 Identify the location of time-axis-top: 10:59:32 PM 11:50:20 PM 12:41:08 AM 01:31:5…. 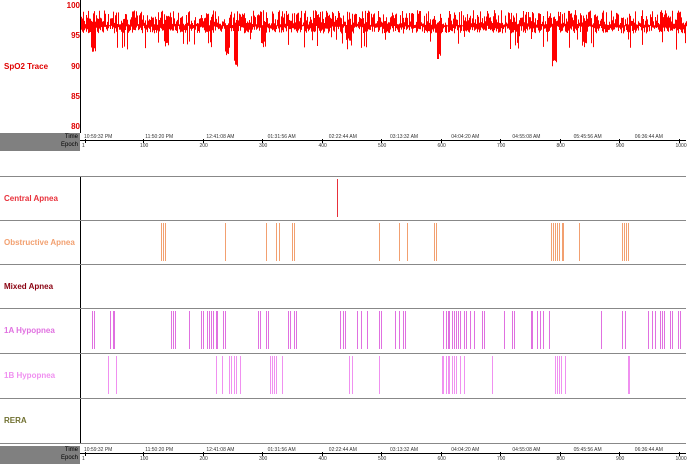
(383, 142).